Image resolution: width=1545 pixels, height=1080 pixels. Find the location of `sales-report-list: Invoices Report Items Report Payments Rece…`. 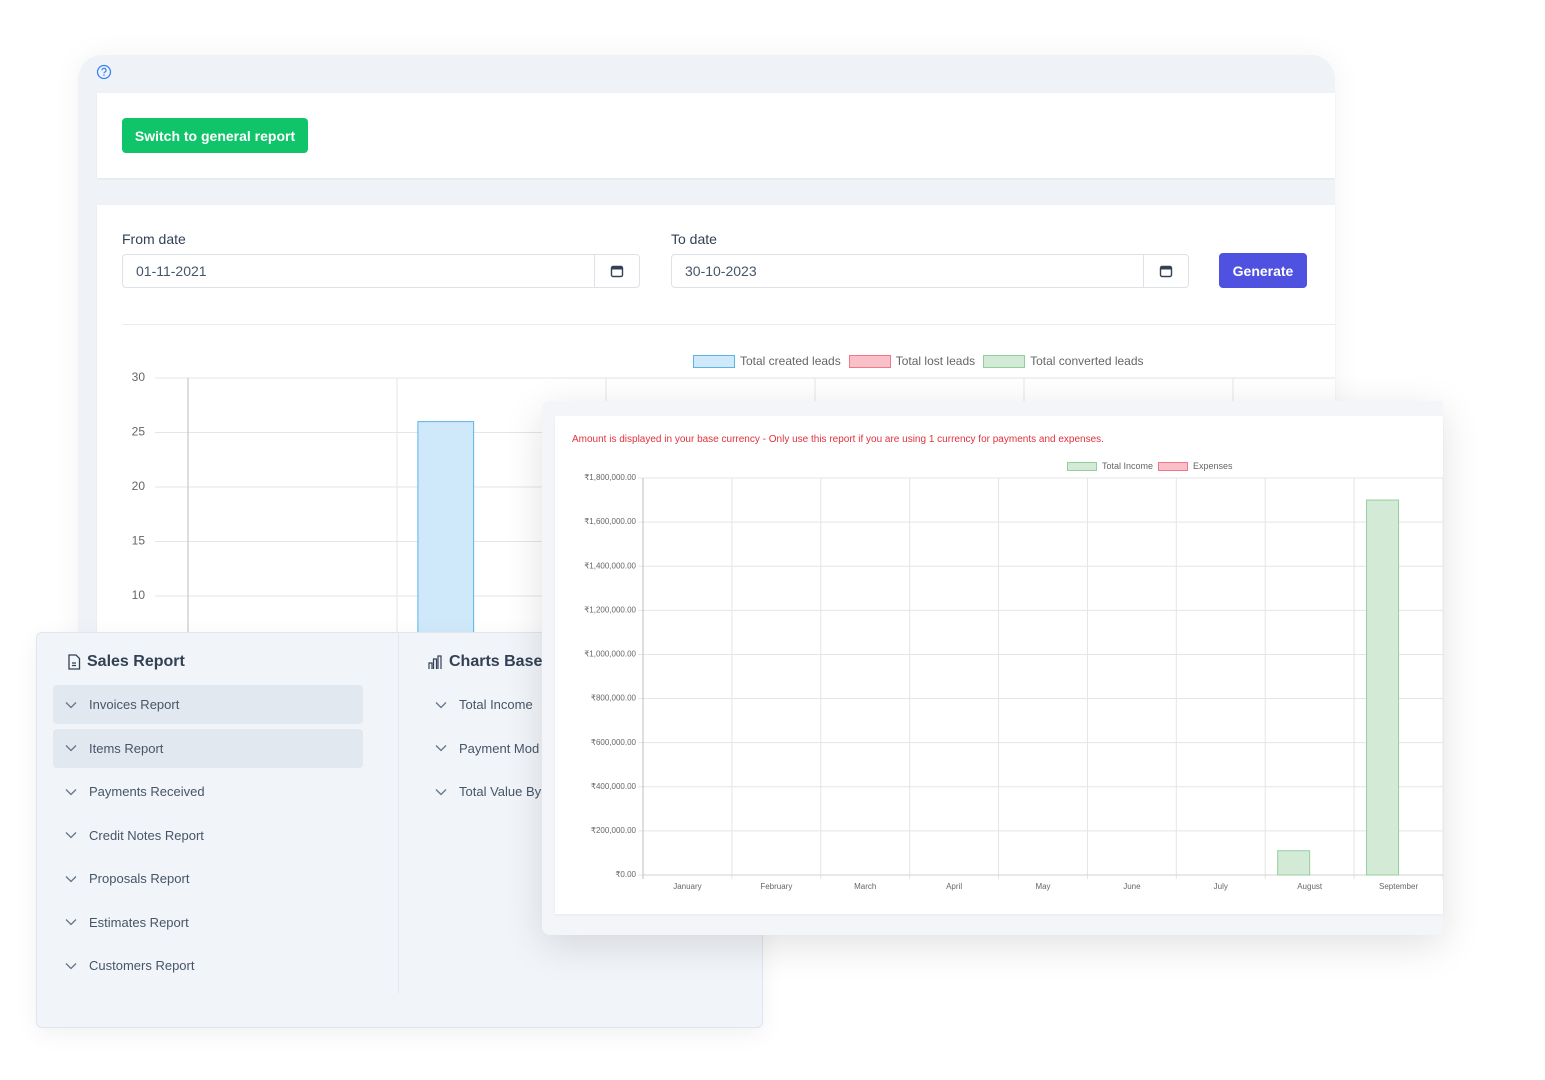

sales-report-list: Invoices Report Items Report Payments Rece… is located at coordinates (208, 837).